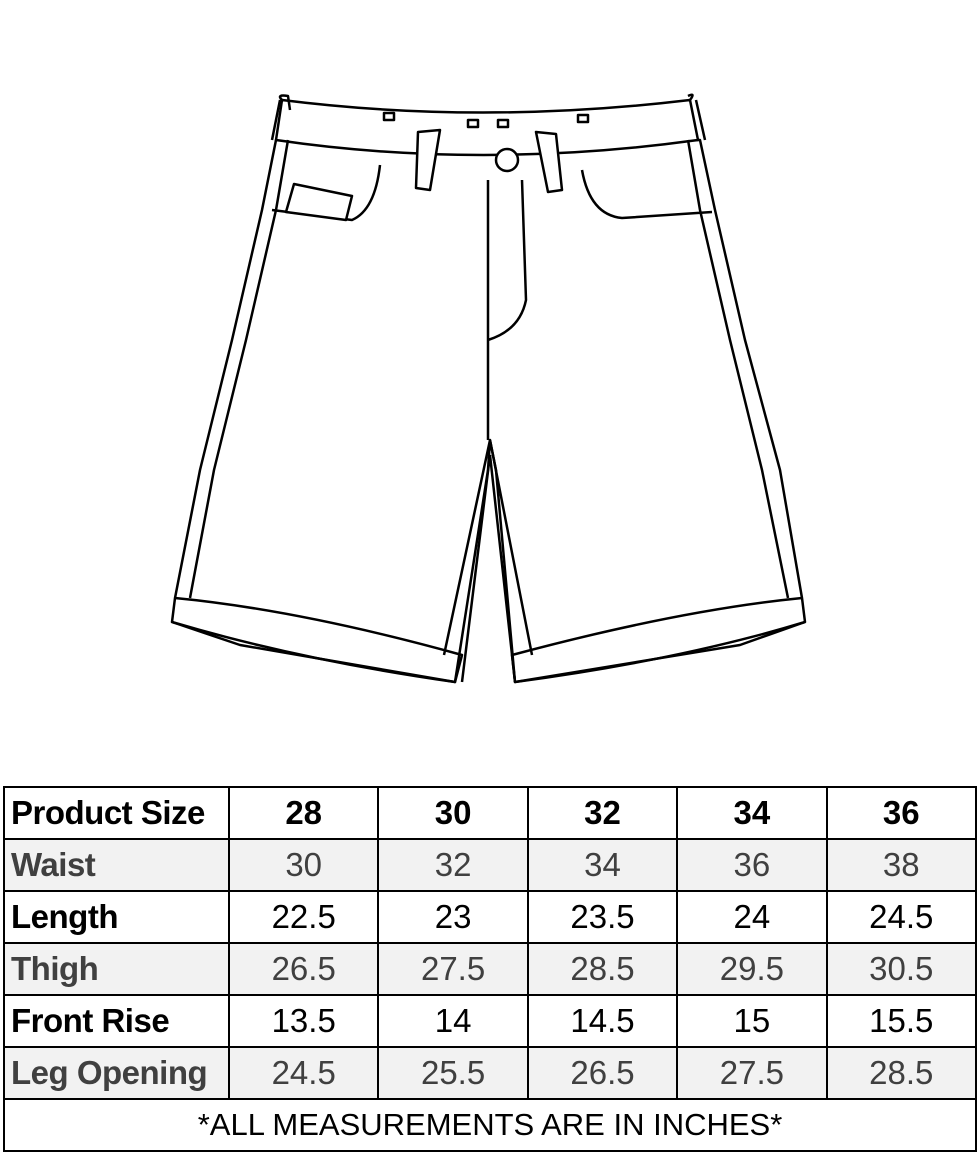 This screenshot has width=979, height=1165. What do you see at coordinates (646, 194) in the screenshot?
I see `right-pocket` at bounding box center [646, 194].